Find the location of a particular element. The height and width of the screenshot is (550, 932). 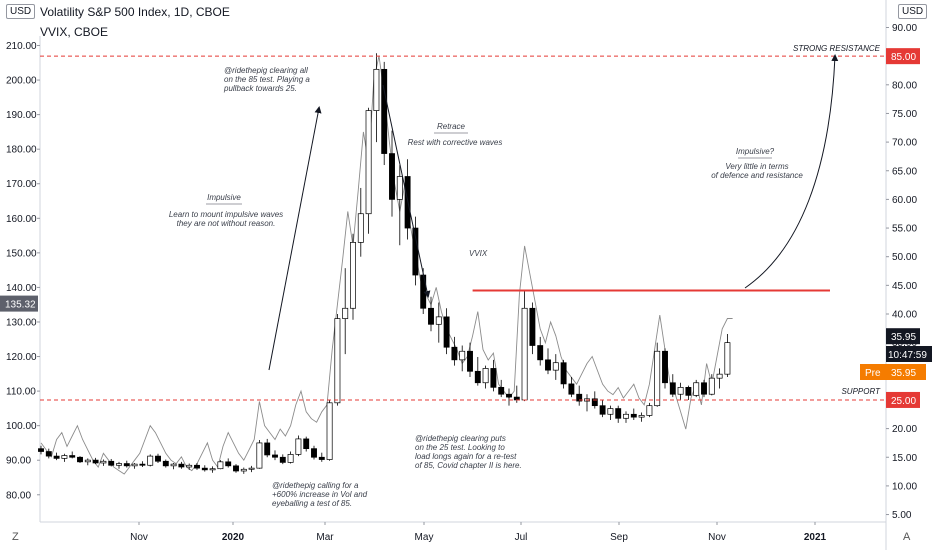

right-tick-label: 5.00 is located at coordinates (902, 515).